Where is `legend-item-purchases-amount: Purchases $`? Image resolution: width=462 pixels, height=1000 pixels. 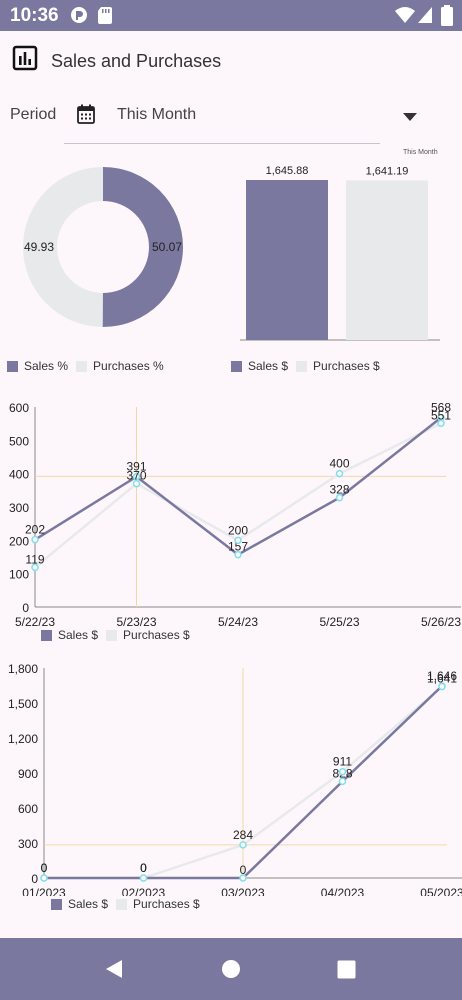
legend-item-purchases-amount: Purchases $ is located at coordinates (338, 366).